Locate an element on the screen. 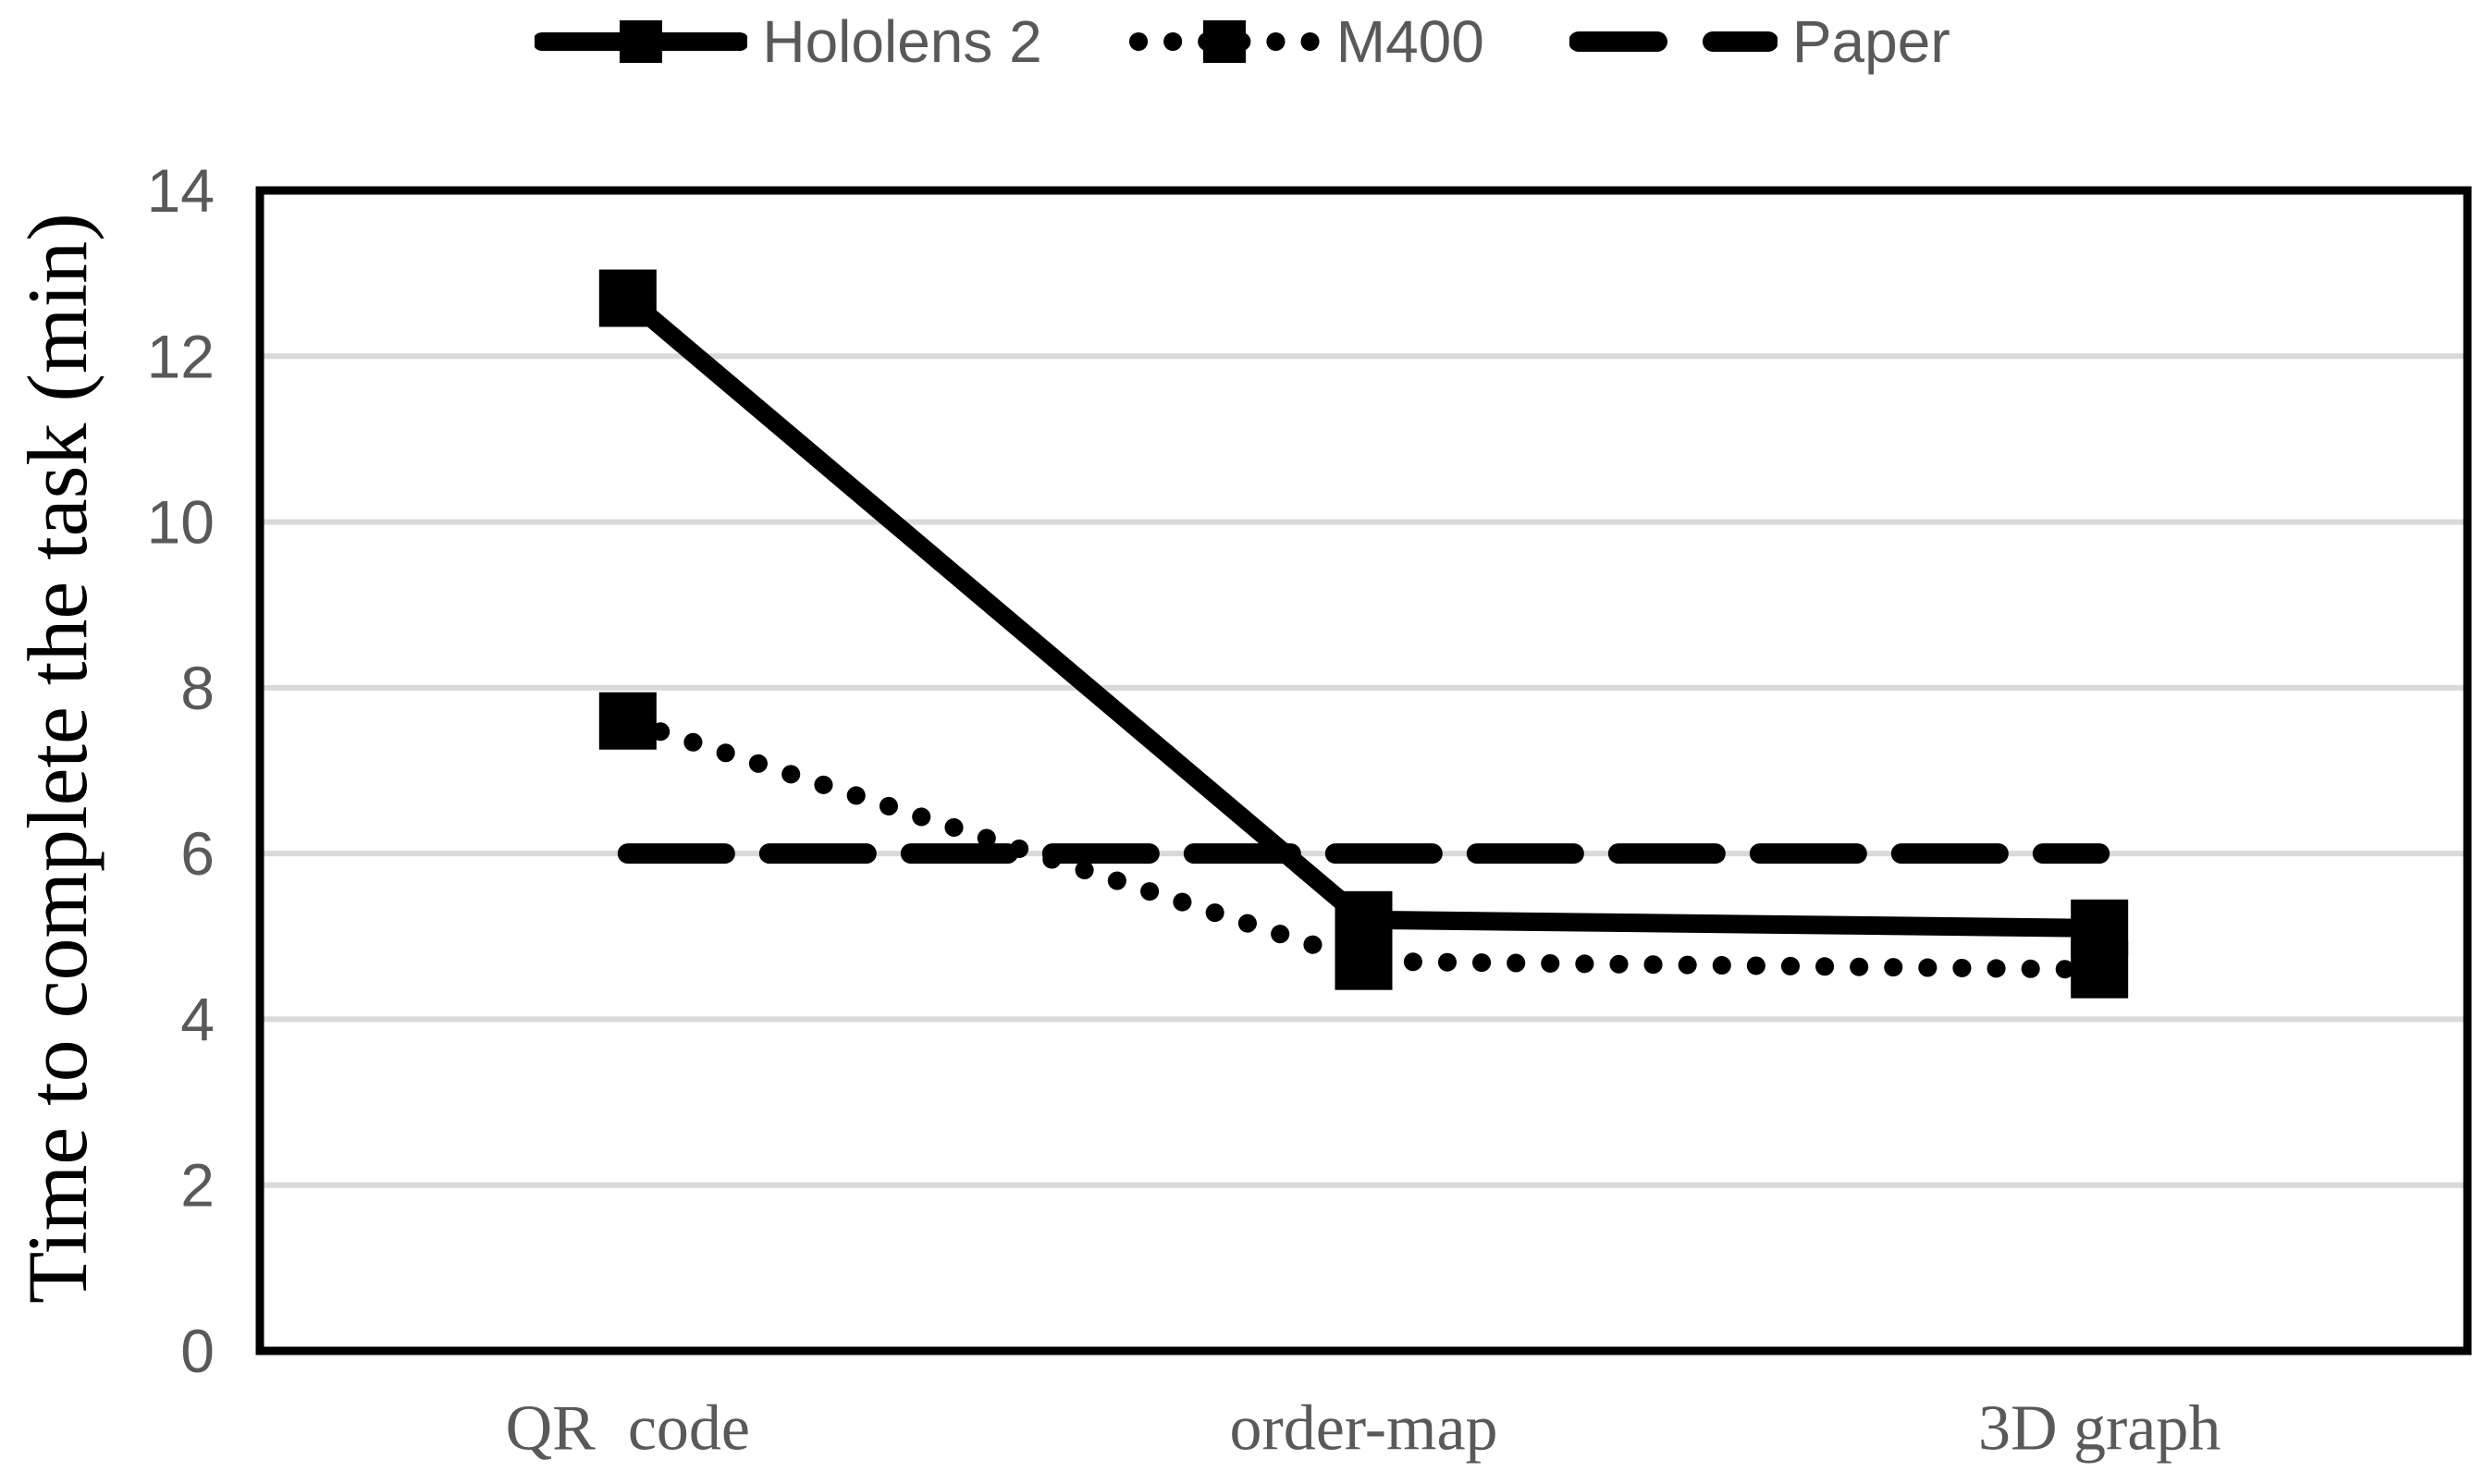 Image resolution: width=2485 pixels, height=1484 pixels. y-tick-label-0: 0 is located at coordinates (197, 1351).